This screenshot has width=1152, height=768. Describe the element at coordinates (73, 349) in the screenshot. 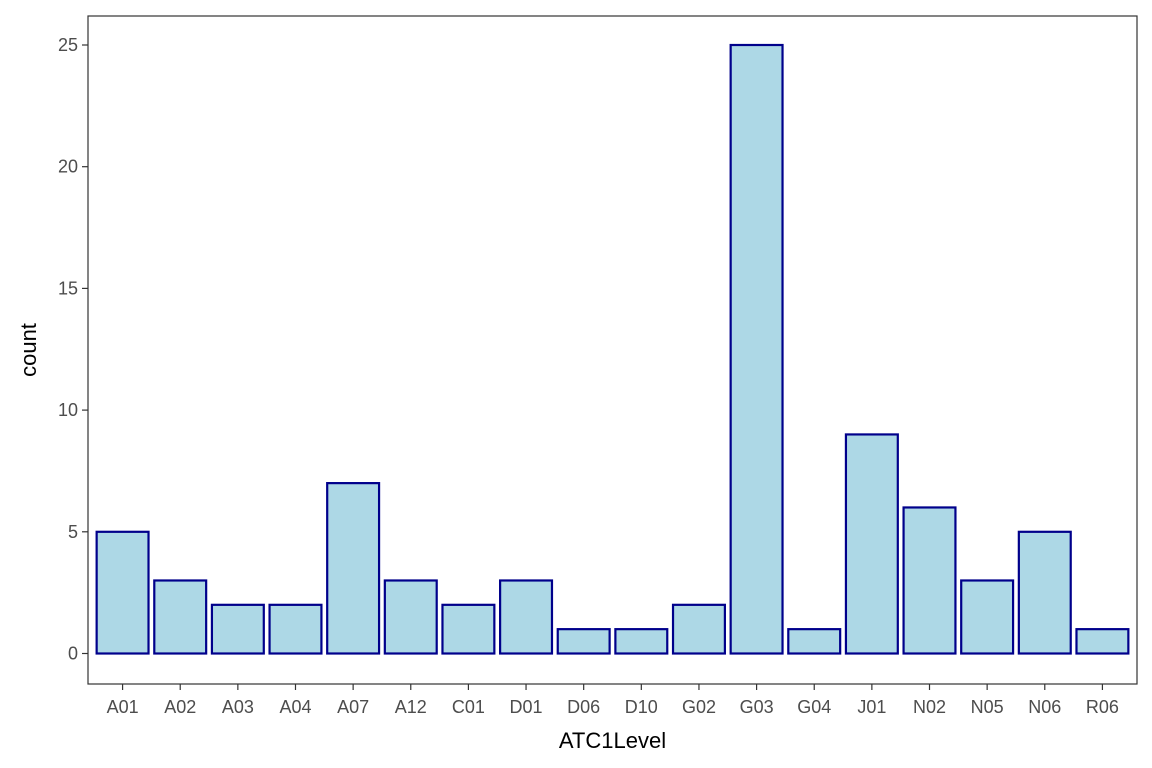

I see `y-axis: 0 5 10 15 20 25` at that location.